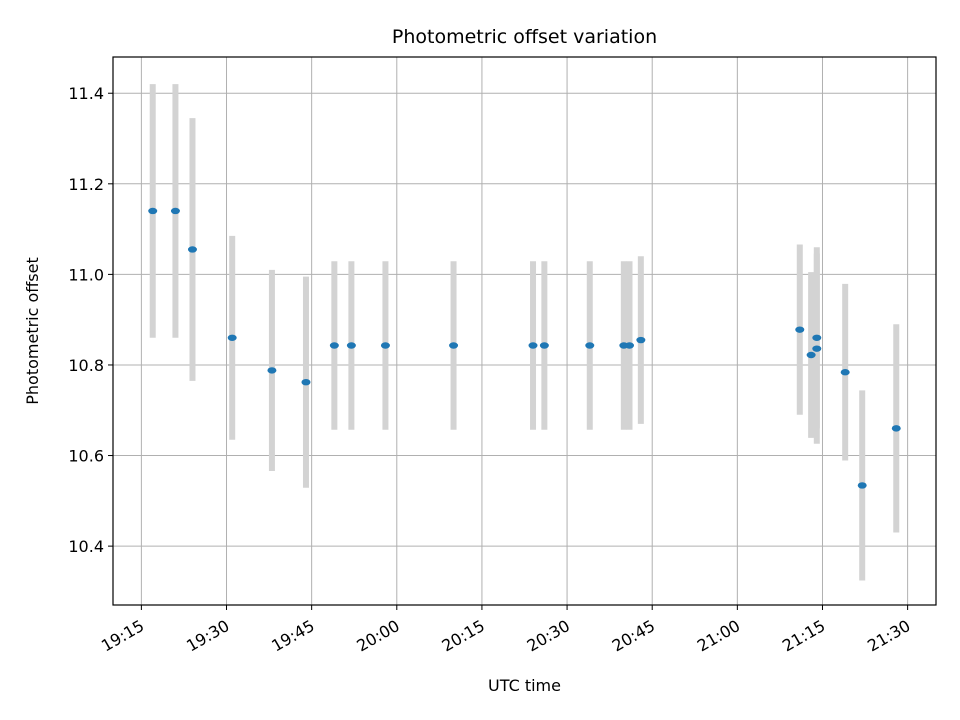 This screenshot has height=720, width=960. What do you see at coordinates (86, 184) in the screenshot?
I see `y-tick-label: 11.2` at bounding box center [86, 184].